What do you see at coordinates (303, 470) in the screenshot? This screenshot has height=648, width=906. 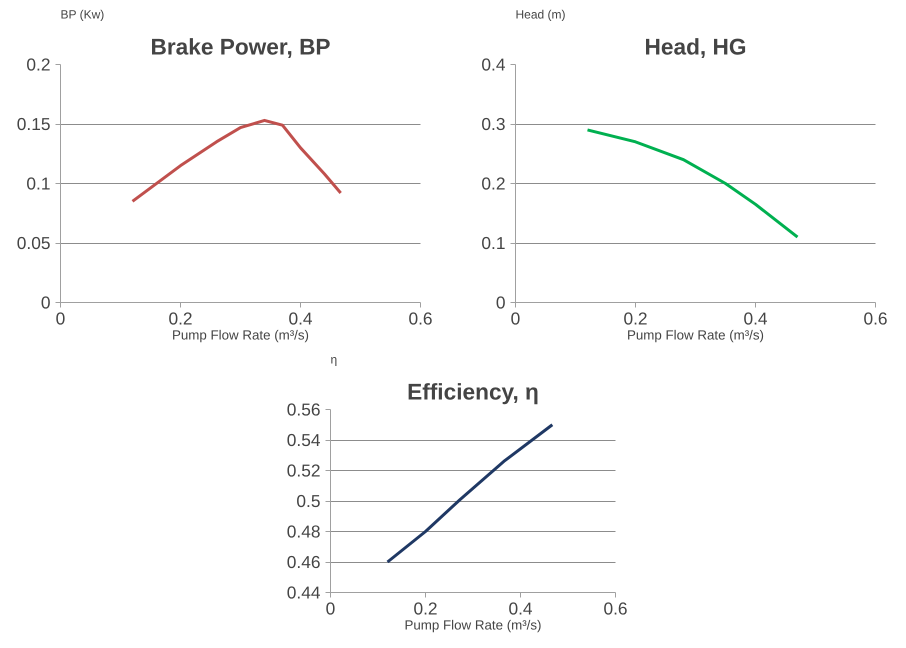 I see `y-tick-label: 0.52` at bounding box center [303, 470].